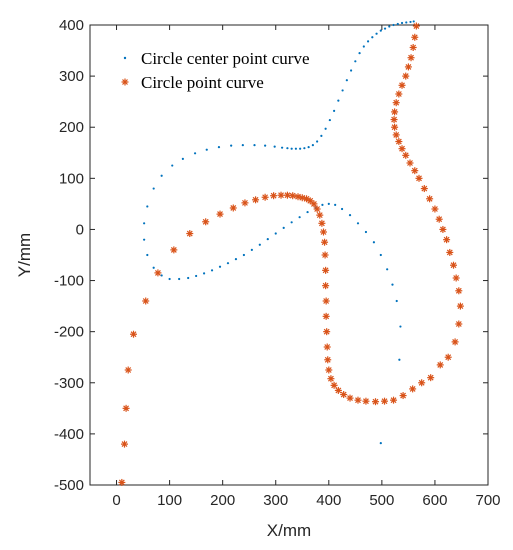 This screenshot has height=550, width=513. I want to click on y-tick-label: -200, so click(69, 332).